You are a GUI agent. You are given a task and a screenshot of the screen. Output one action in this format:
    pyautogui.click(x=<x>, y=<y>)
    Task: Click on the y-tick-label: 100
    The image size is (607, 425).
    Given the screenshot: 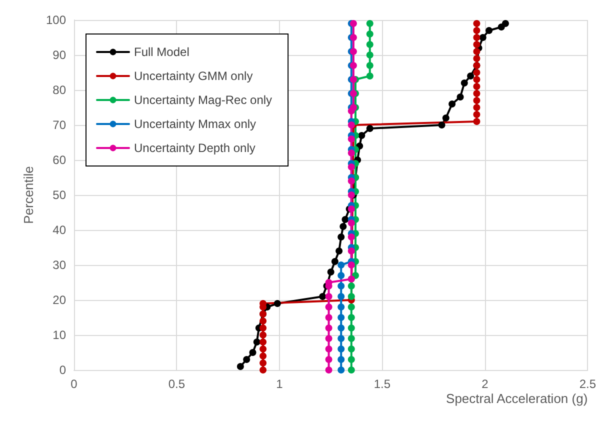 What is the action you would take?
    pyautogui.click(x=56, y=20)
    